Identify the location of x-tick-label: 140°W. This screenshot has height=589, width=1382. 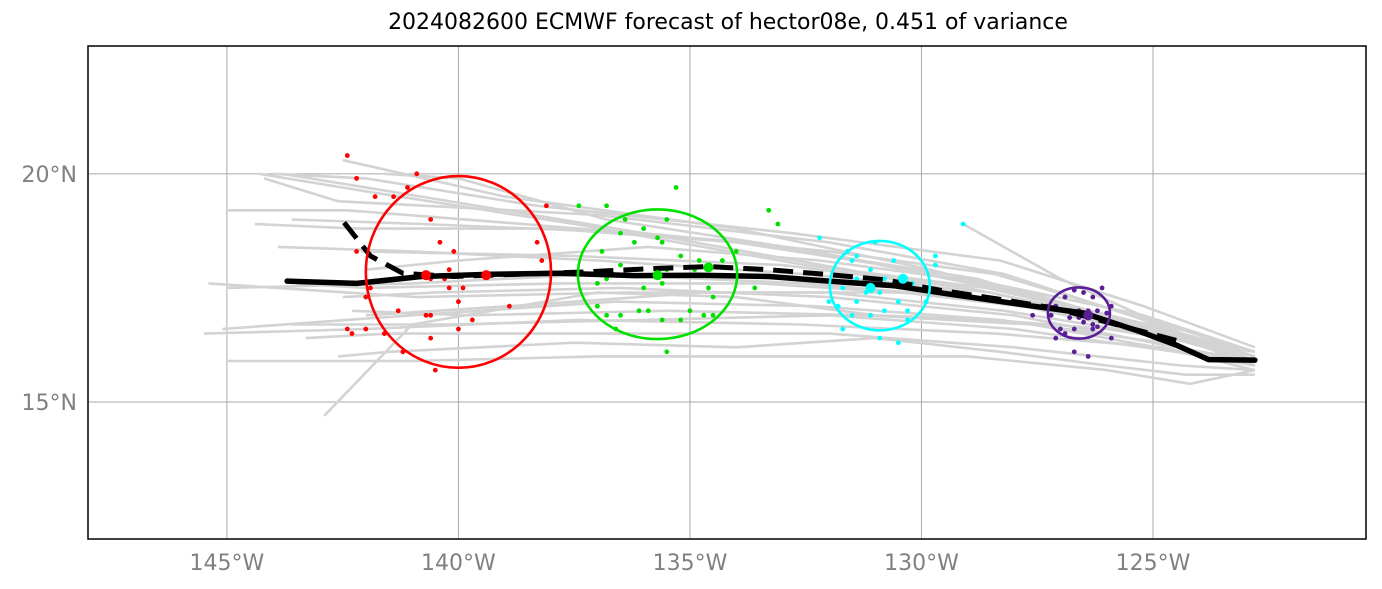
(458, 563).